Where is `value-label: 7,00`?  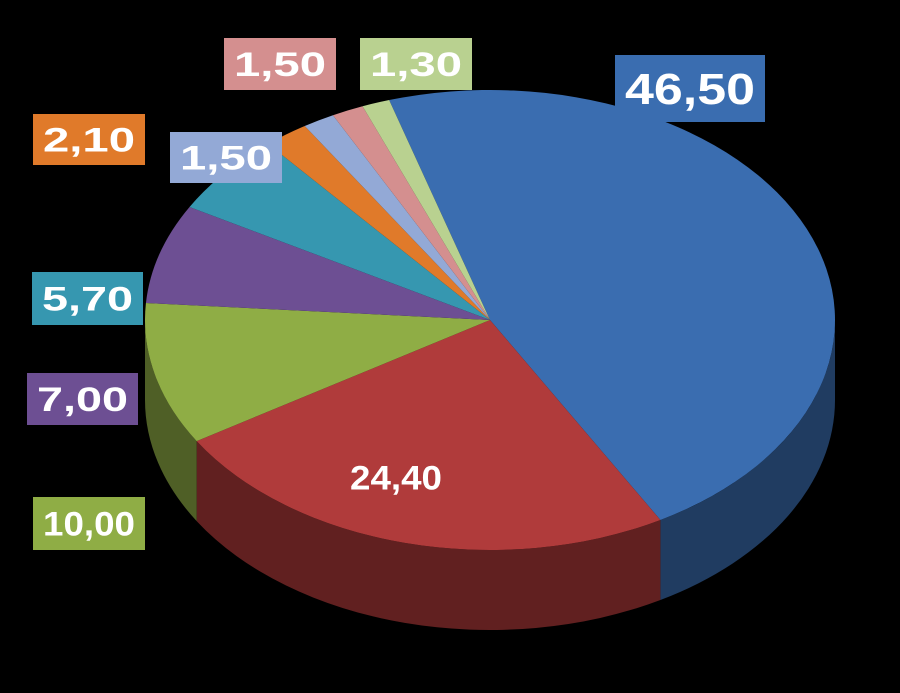
value-label: 7,00 is located at coordinates (82, 400).